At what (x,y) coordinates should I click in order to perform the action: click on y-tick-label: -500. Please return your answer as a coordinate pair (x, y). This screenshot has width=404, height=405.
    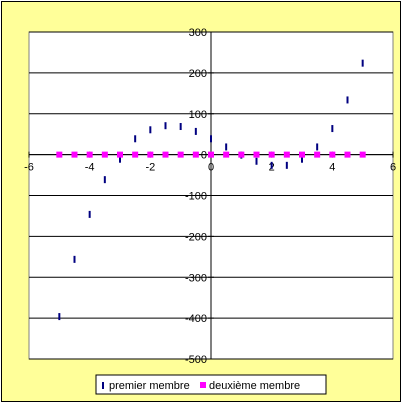
    Looking at the image, I should click on (196, 360).